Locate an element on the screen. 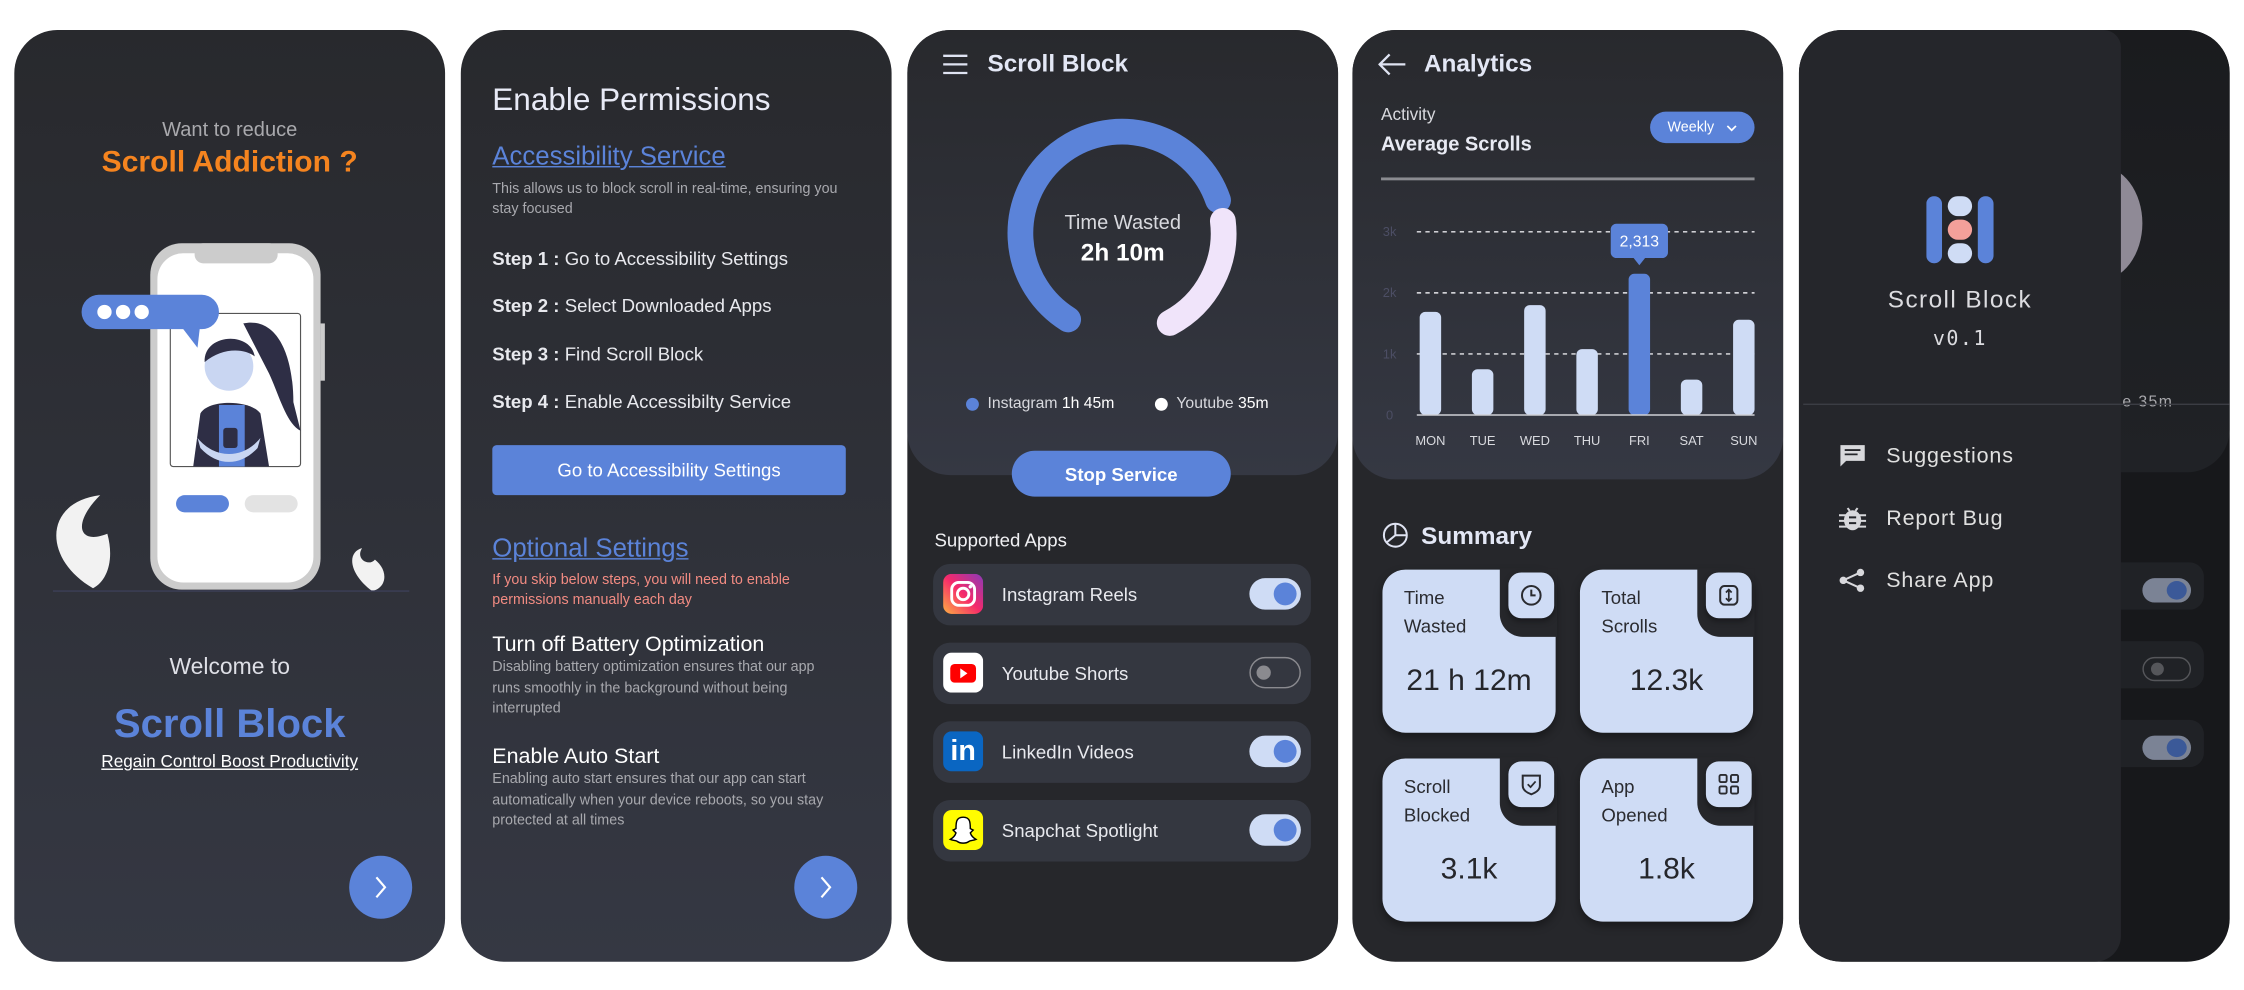  chart-title: Average Scrolls is located at coordinates (1456, 143).